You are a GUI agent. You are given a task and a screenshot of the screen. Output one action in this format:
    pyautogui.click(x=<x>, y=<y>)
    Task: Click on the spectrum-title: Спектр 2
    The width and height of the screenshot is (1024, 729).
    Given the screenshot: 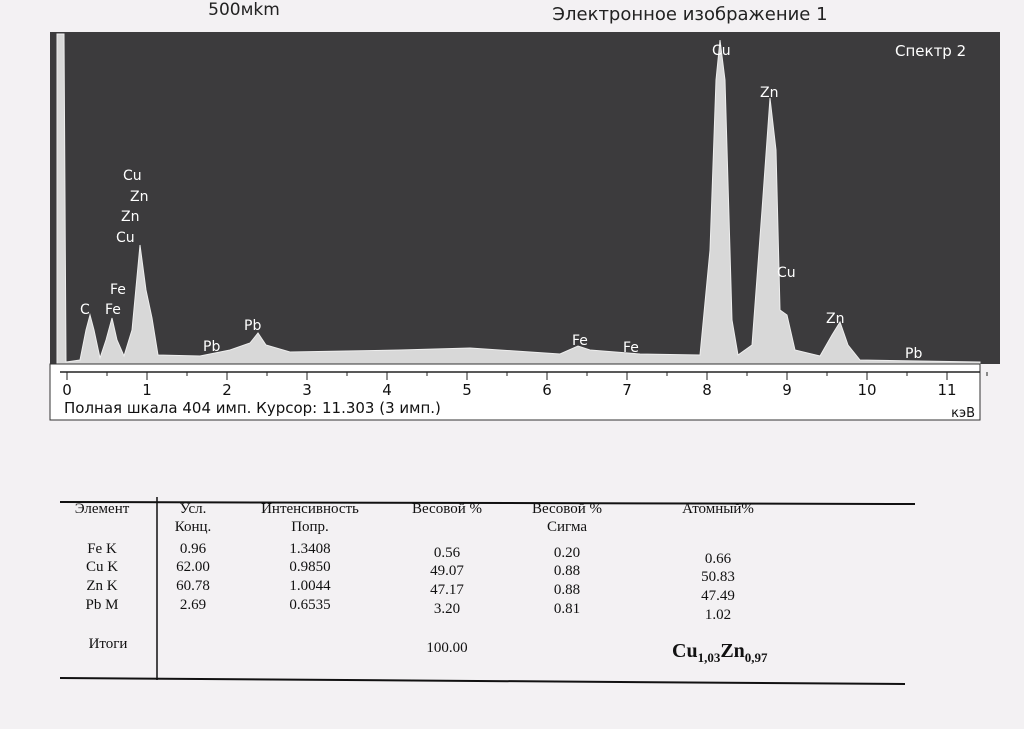 What is the action you would take?
    pyautogui.click(x=930, y=51)
    